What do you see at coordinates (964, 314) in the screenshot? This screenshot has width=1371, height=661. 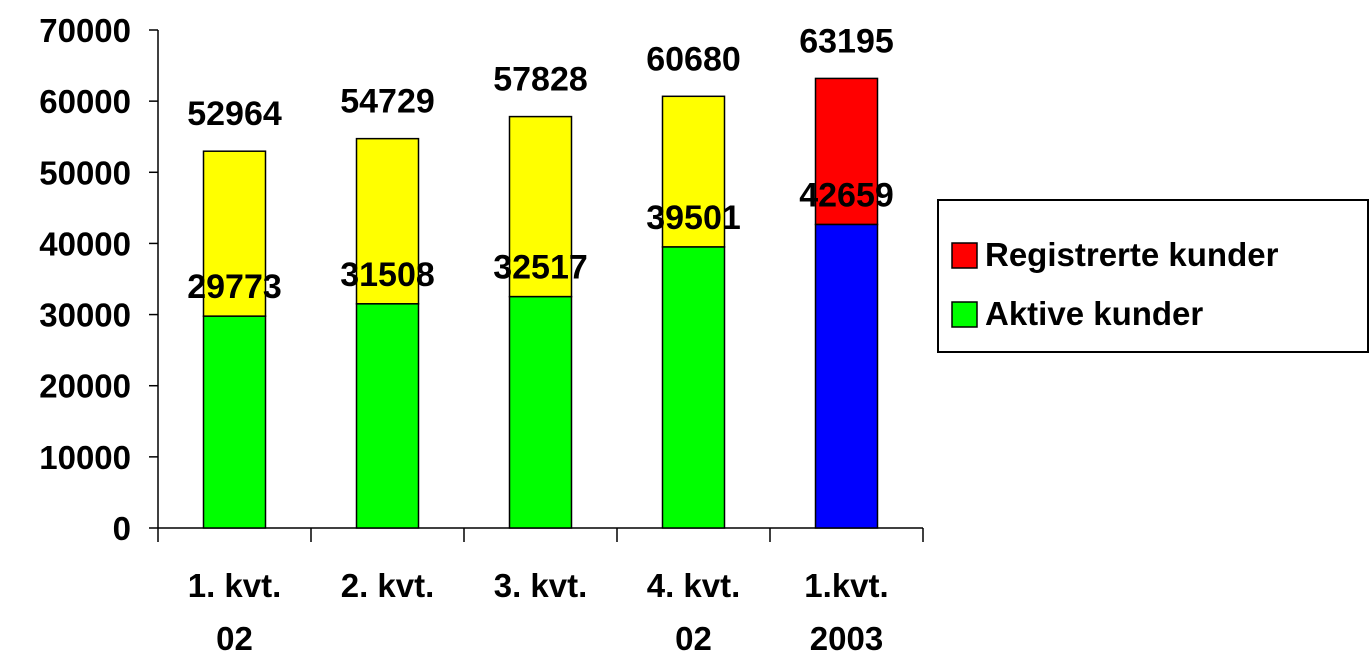 I see `legend-swatch-aktive` at bounding box center [964, 314].